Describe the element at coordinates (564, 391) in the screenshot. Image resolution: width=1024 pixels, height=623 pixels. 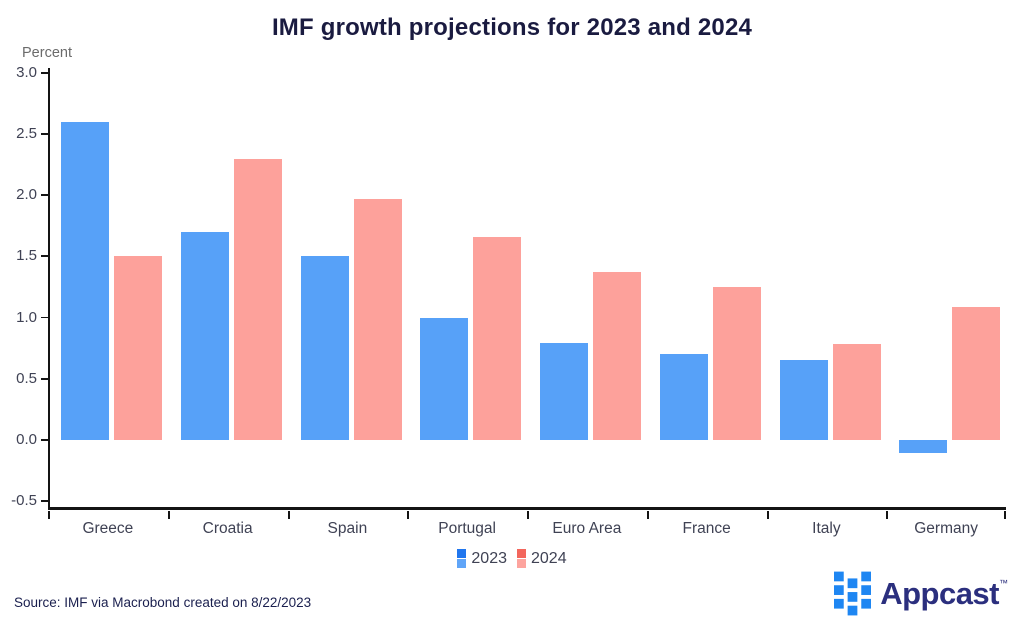
I see `bar-2023-euro-area` at that location.